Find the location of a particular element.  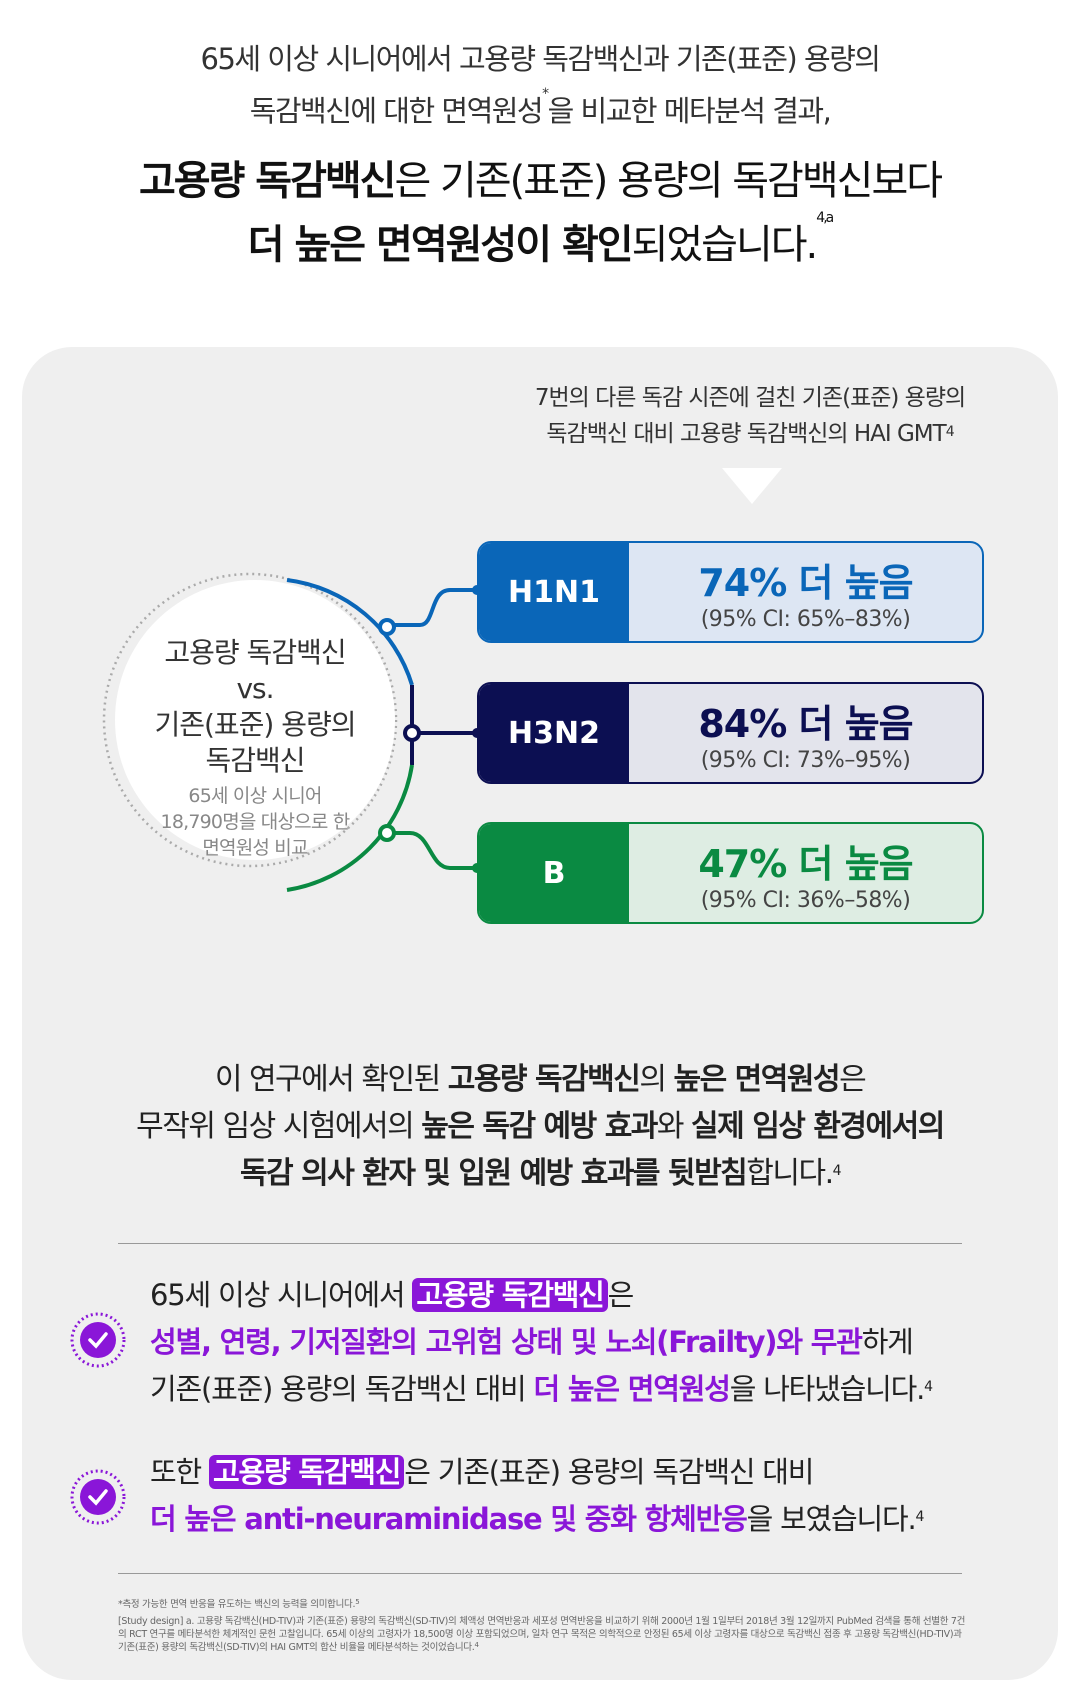

result-row-h1n1: H1N1 74% 더 높음 (95% CI: 65%–83%) is located at coordinates (730, 592).